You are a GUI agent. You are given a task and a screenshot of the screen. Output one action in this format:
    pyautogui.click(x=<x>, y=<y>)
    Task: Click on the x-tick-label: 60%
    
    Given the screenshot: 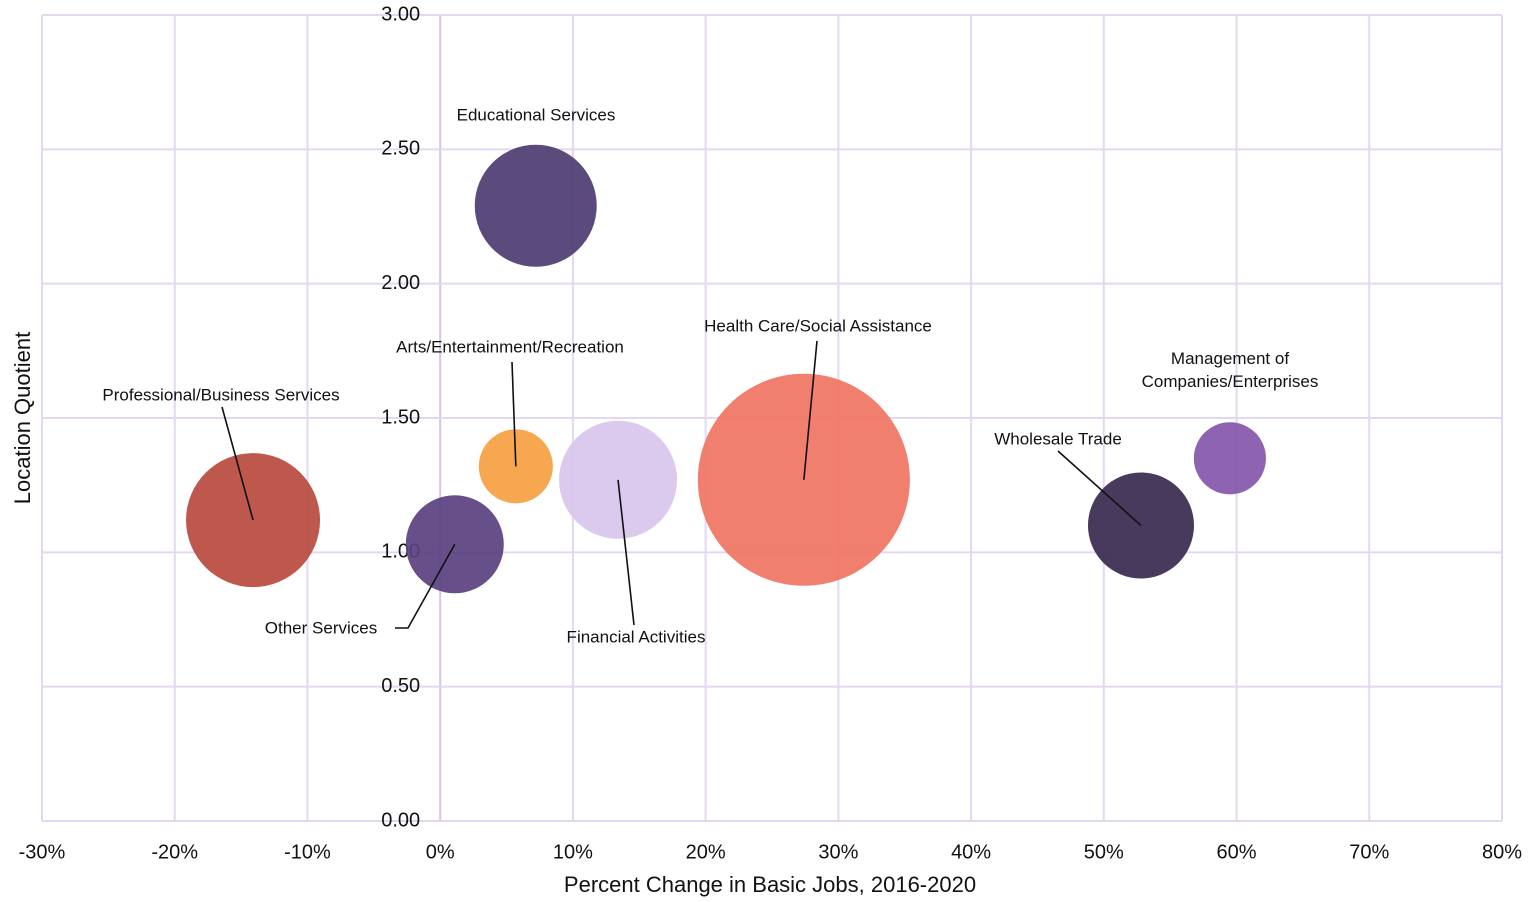 What is the action you would take?
    pyautogui.click(x=1237, y=852)
    